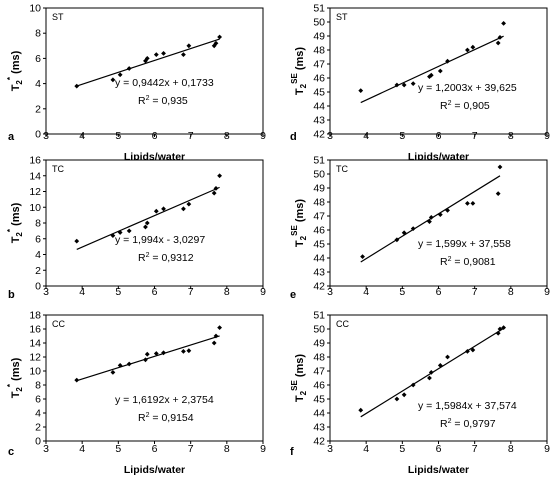 This screenshot has width=550, height=479. I want to click on y-tick-label: 18, so click(35, 316).